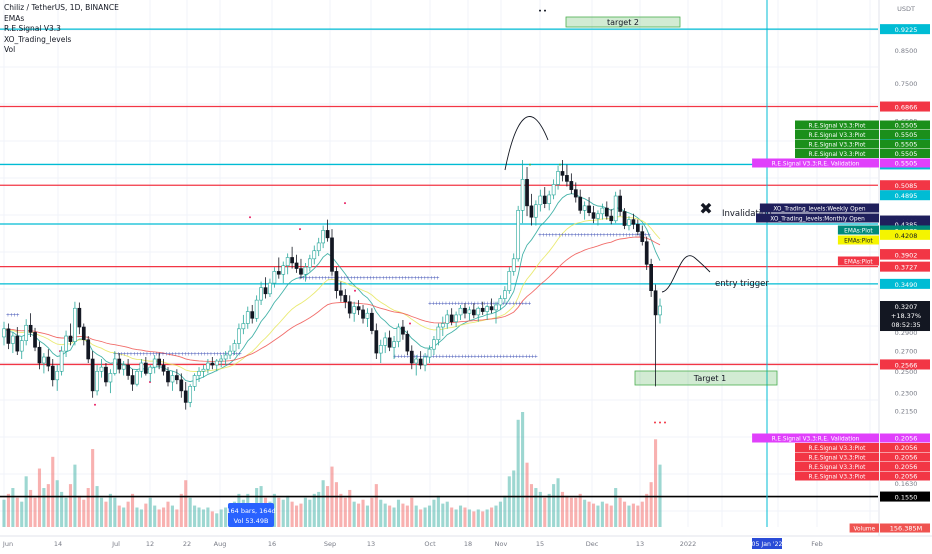 Image resolution: width=932 pixels, height=554 pixels. What do you see at coordinates (709, 378) in the screenshot?
I see `target-1-label: Target 1` at bounding box center [709, 378].